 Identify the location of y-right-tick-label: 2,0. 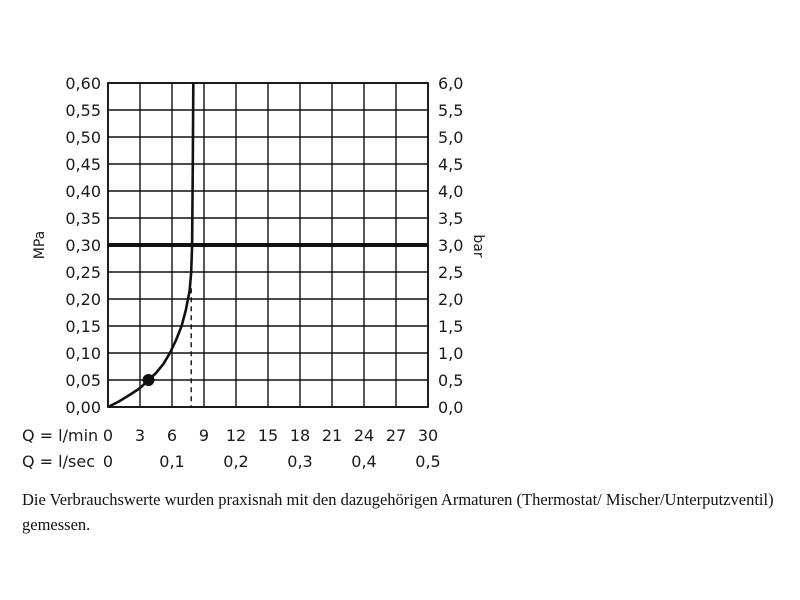
(450, 299).